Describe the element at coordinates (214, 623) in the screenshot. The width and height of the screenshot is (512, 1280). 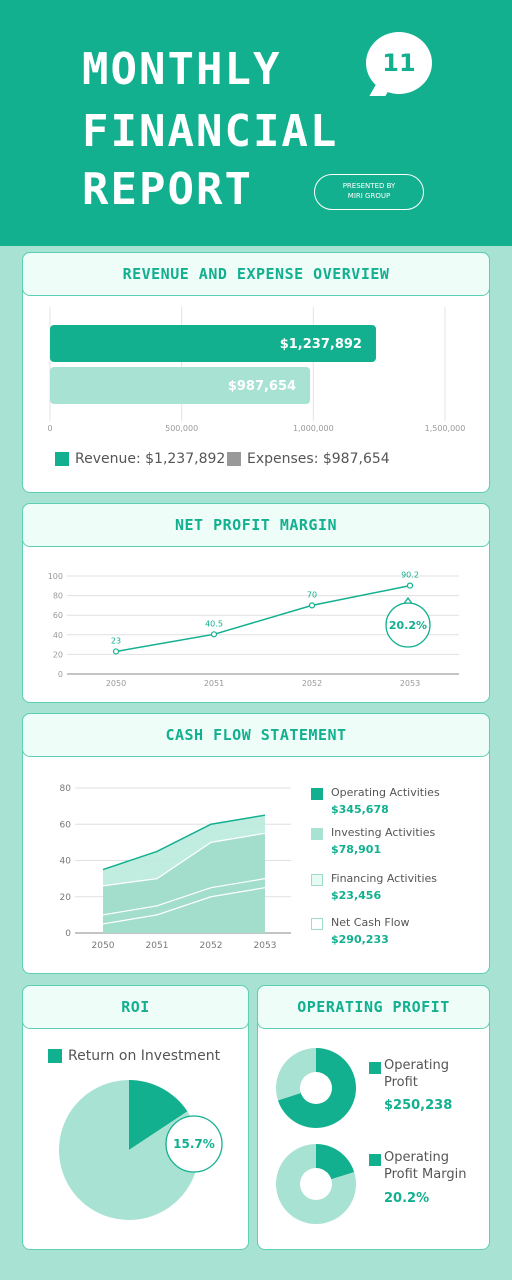
I see `margin-data-label: 40.5` at that location.